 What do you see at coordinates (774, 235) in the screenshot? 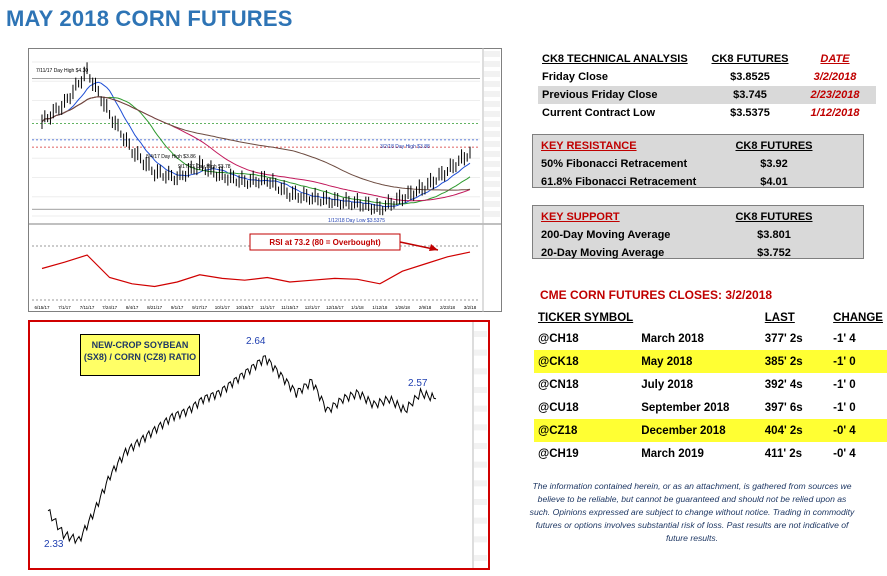
I see `support-row-value: $3.801` at bounding box center [774, 235].